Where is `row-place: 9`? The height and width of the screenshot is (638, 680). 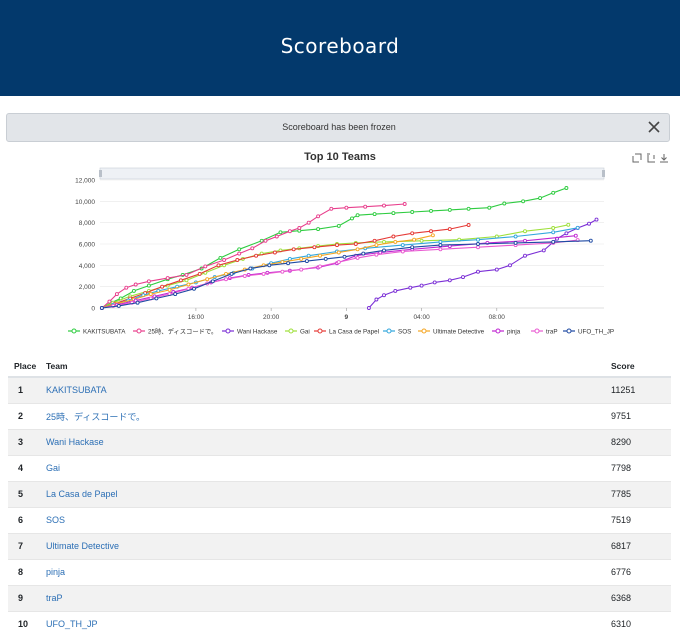 row-place: 9 is located at coordinates (27, 597).